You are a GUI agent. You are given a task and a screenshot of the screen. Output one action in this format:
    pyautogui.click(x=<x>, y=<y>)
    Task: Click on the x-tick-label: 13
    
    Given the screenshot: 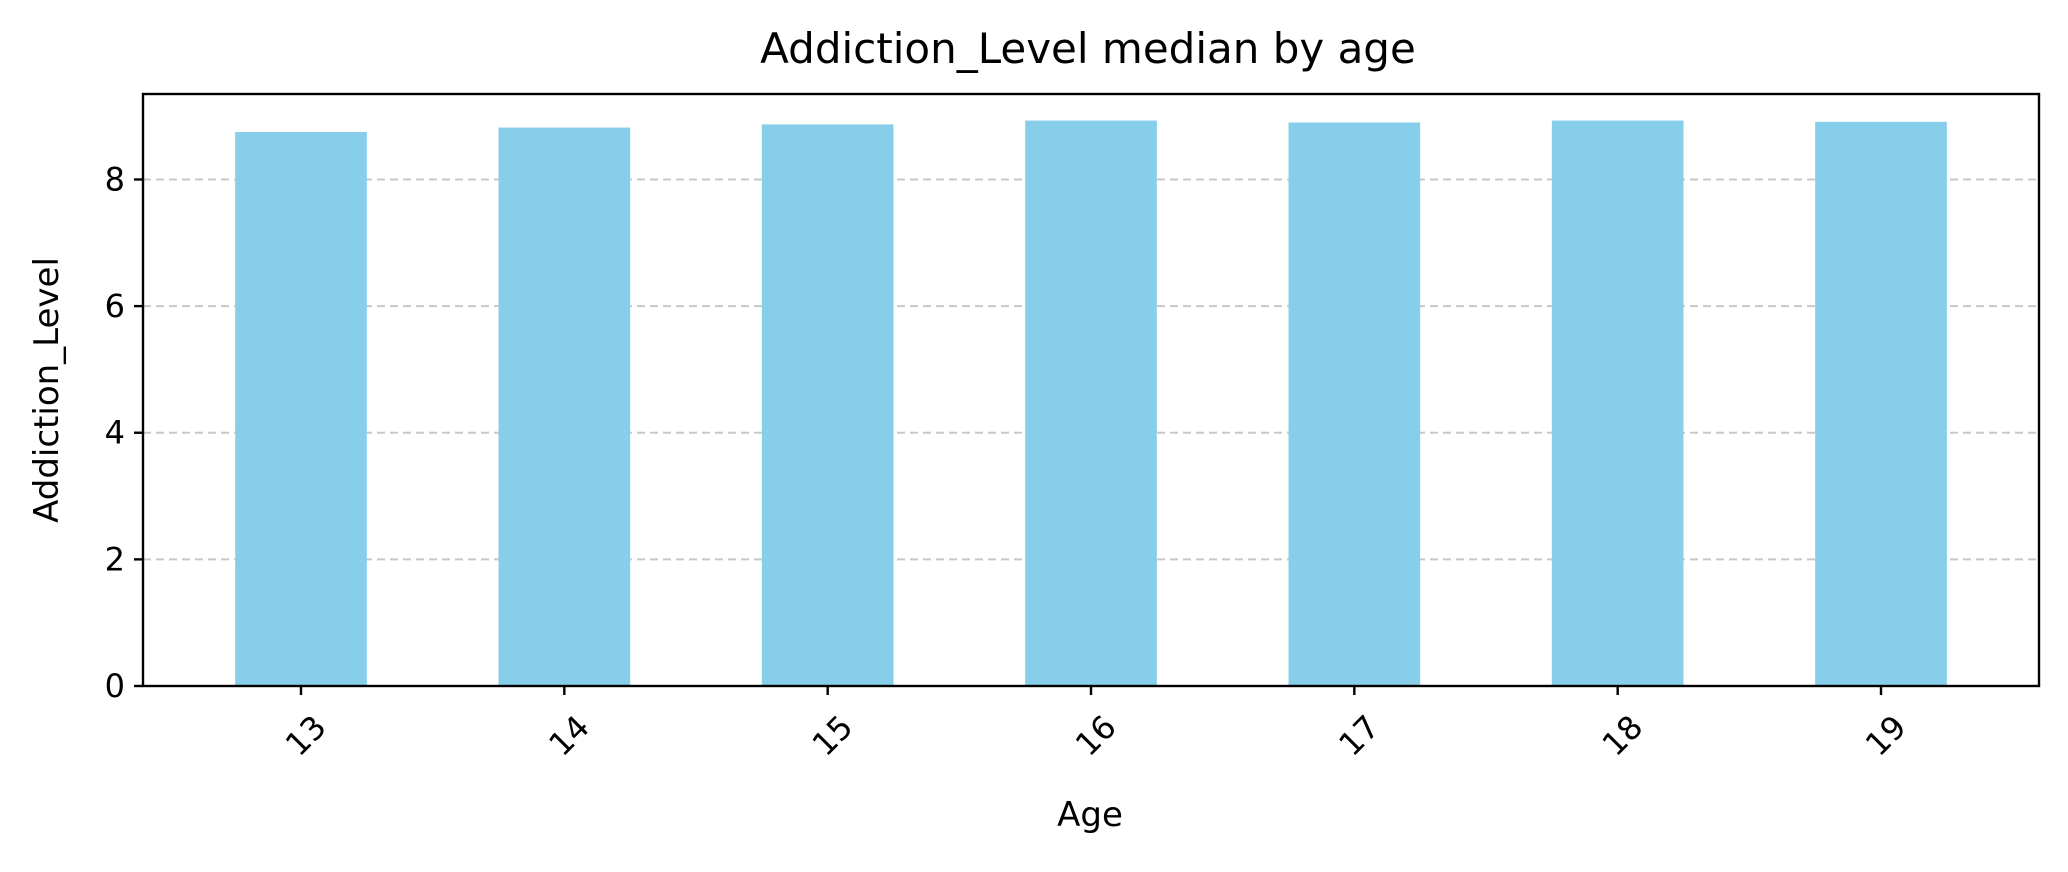 What is the action you would take?
    pyautogui.click(x=306, y=736)
    